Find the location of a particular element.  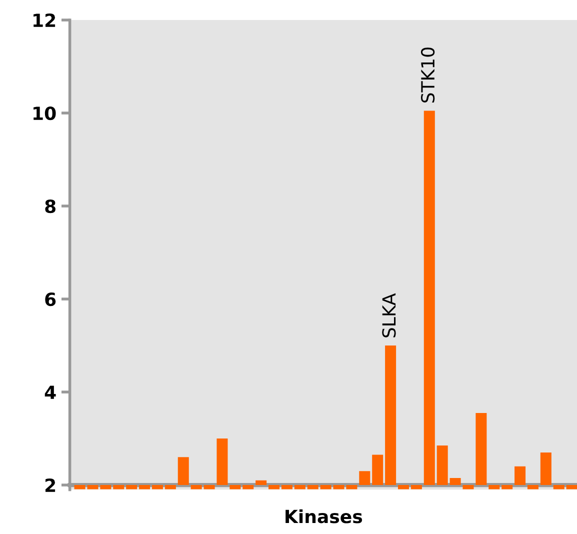

x-axis-title: Kinases is located at coordinates (324, 516).